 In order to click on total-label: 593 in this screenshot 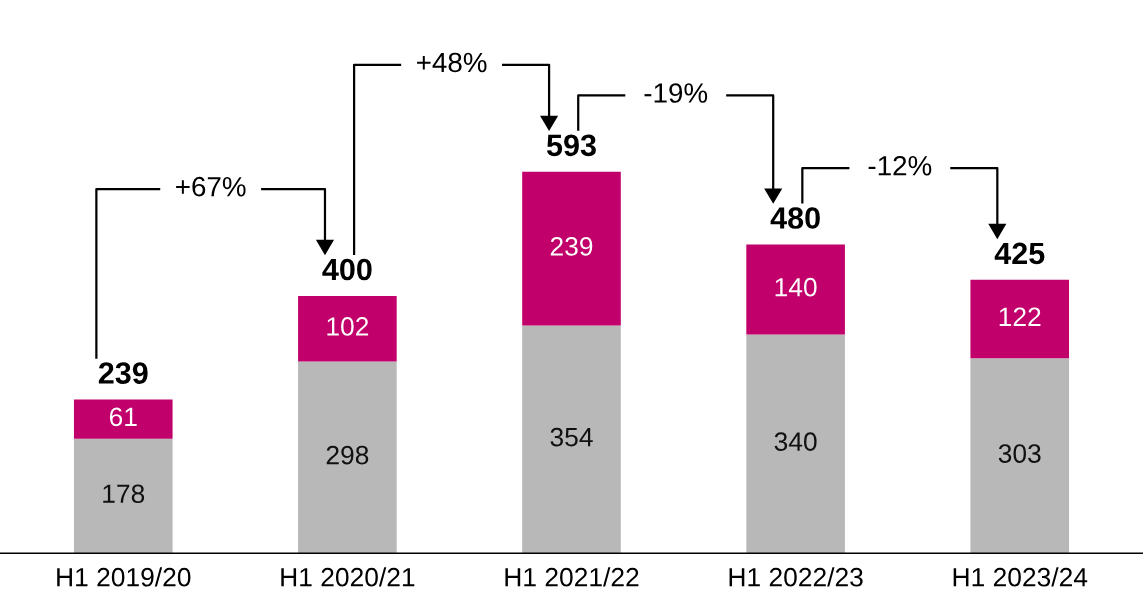, I will do `click(571, 145)`.